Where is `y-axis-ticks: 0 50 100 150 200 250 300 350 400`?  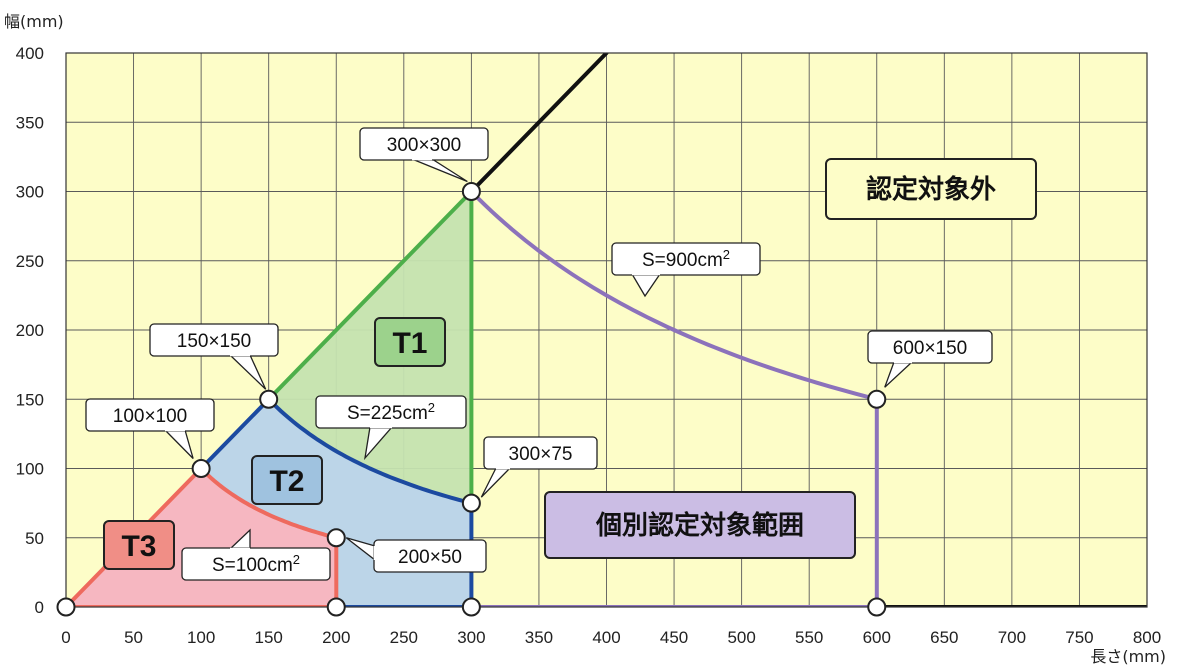 y-axis-ticks: 0 50 100 150 200 250 300 350 400 is located at coordinates (30, 330).